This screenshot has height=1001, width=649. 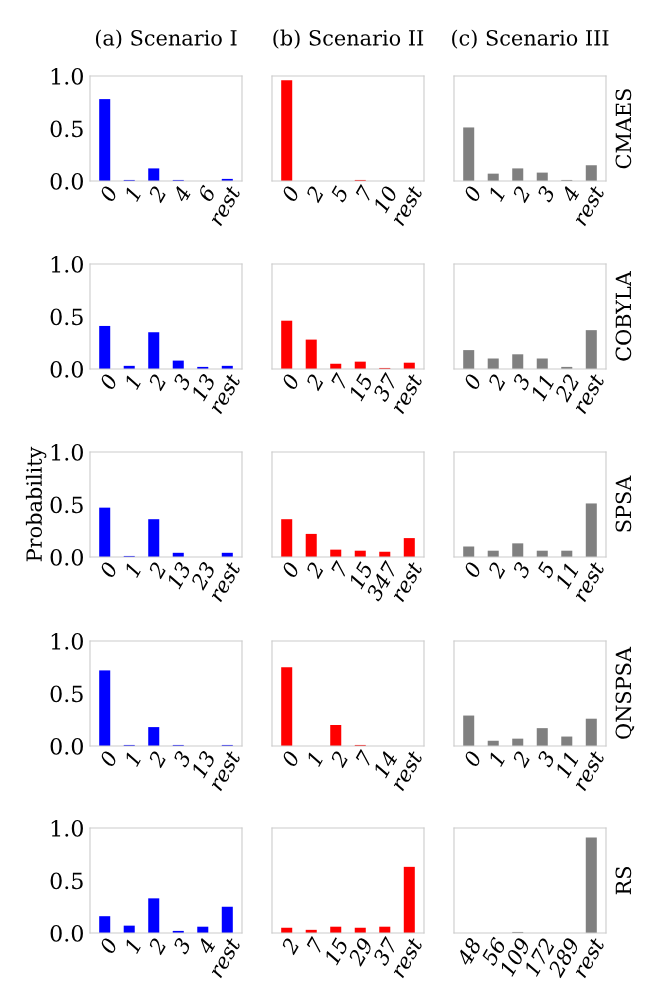 What do you see at coordinates (625, 692) in the screenshot?
I see `text: QNSPSA` at bounding box center [625, 692].